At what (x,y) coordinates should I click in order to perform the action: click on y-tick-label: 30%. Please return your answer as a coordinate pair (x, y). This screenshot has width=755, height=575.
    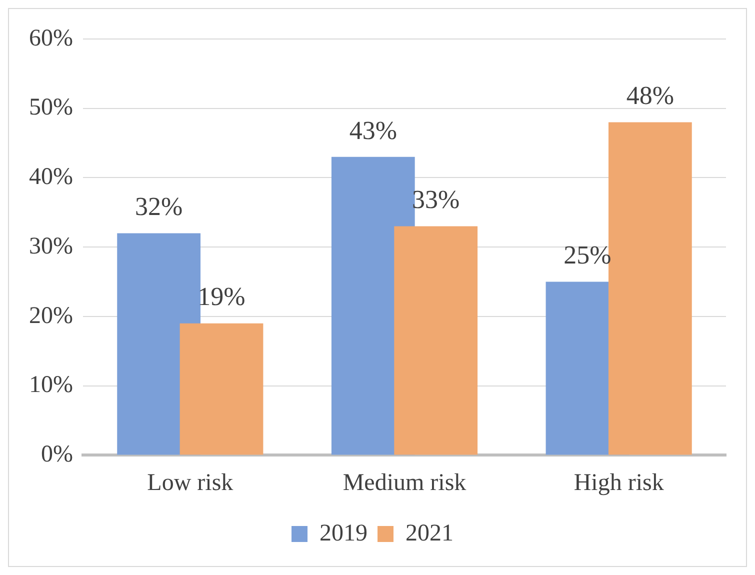
    Looking at the image, I should click on (50, 246).